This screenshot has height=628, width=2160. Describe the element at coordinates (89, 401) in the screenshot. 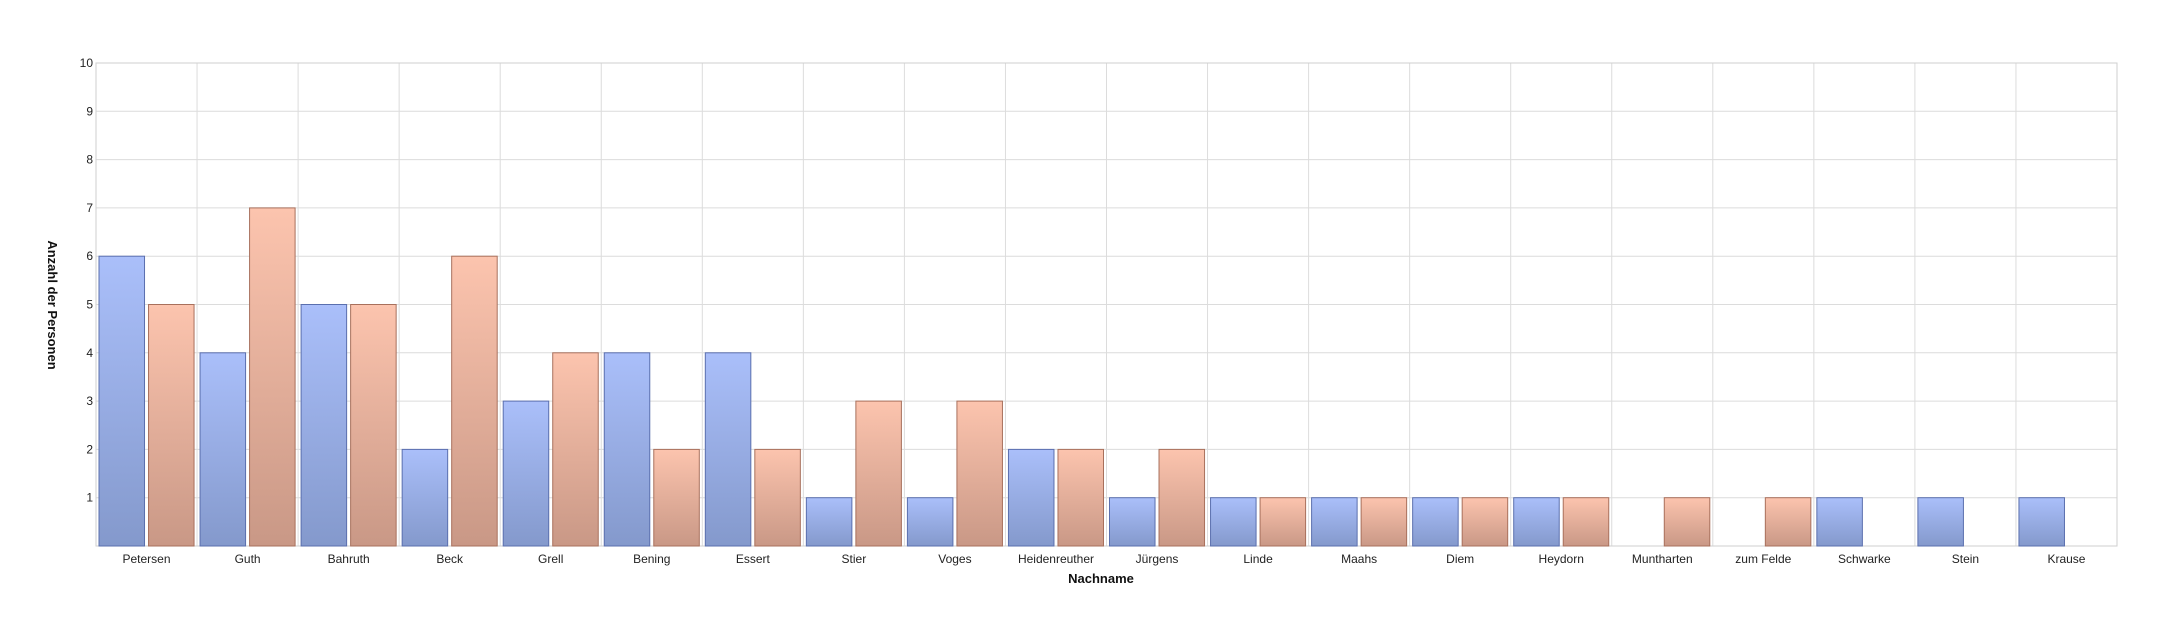

I see `y-tick-label: 3` at that location.